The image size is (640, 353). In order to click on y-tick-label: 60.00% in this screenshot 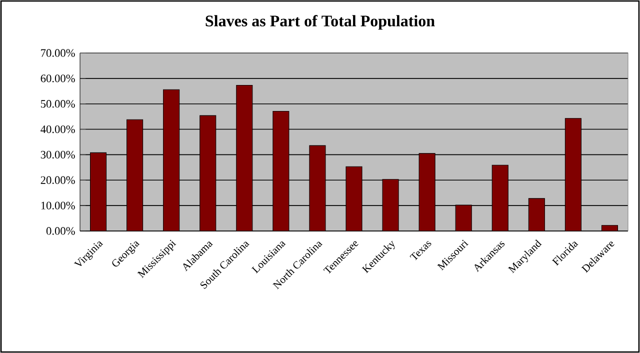, I will do `click(57, 78)`.